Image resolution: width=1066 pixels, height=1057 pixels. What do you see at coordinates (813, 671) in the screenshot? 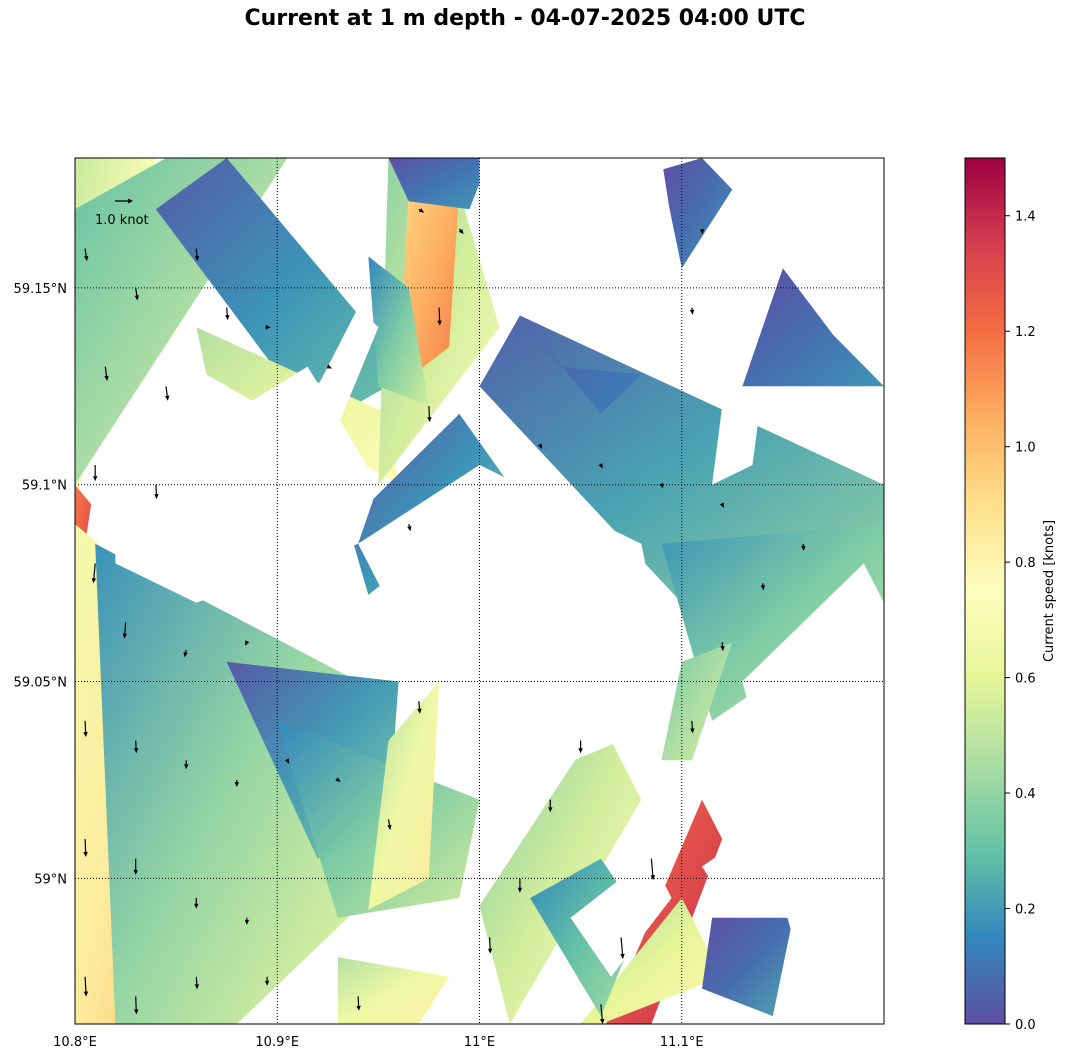
I see `land-east-right` at bounding box center [813, 671].